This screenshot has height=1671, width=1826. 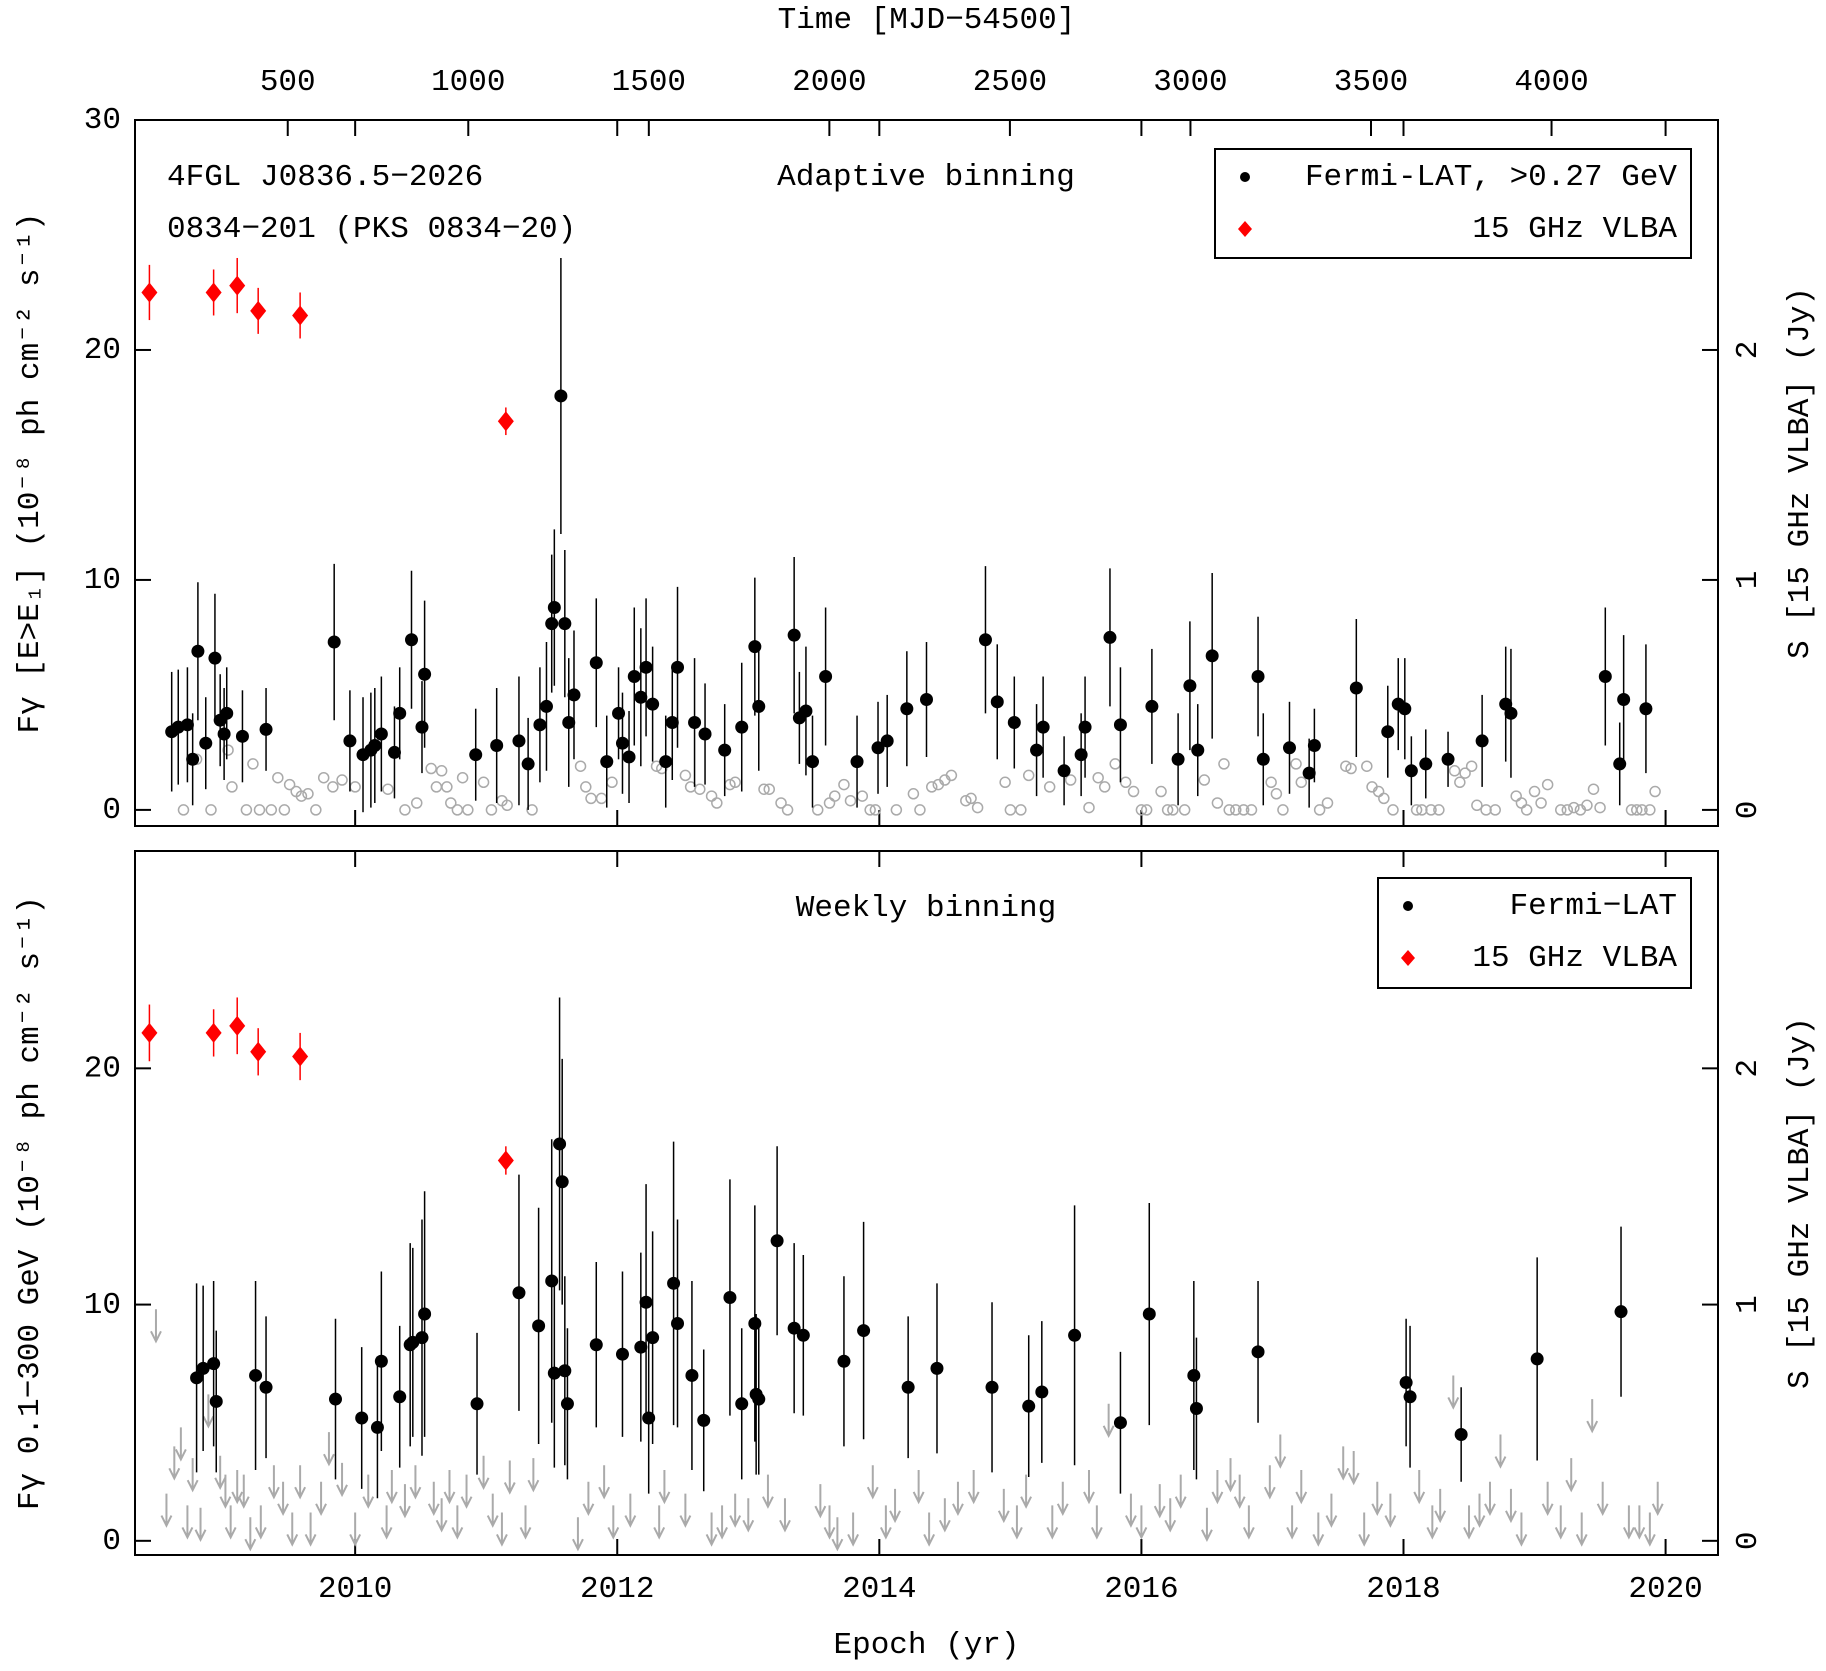 What do you see at coordinates (926, 1645) in the screenshot?
I see `x-axis-label: Epoch (yr)` at bounding box center [926, 1645].